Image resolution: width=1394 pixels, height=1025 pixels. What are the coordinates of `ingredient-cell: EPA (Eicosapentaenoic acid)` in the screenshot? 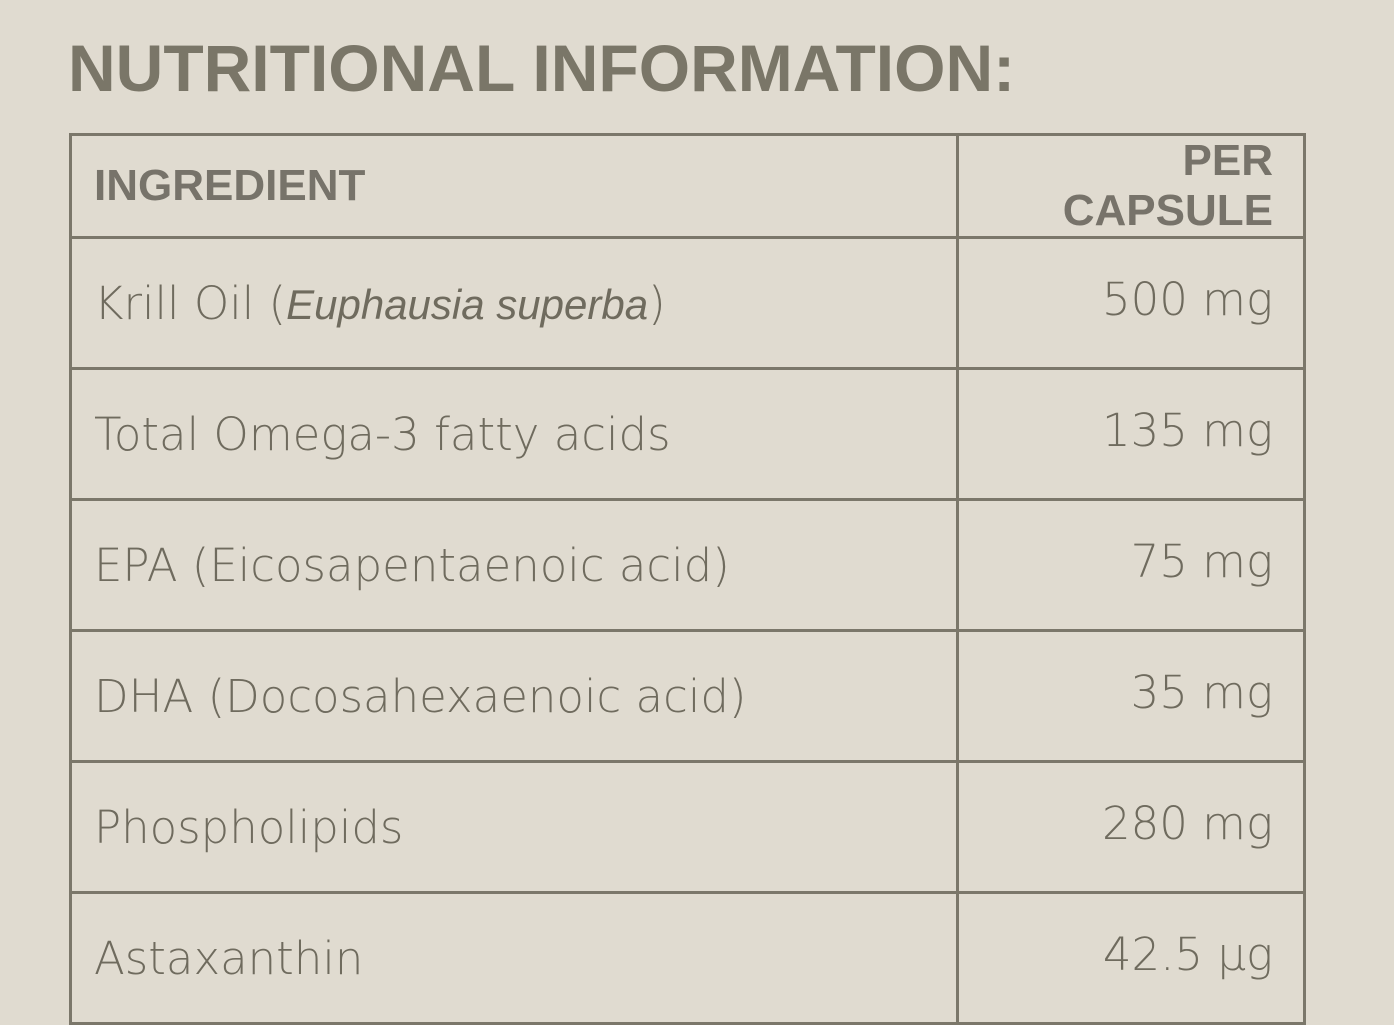 It's located at (514, 565).